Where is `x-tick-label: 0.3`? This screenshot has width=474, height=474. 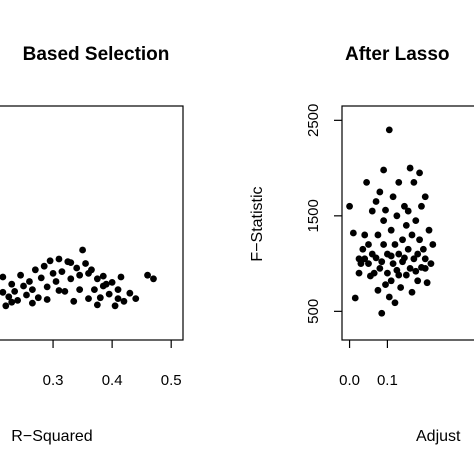
x-tick-label: 0.3 is located at coordinates (53, 380).